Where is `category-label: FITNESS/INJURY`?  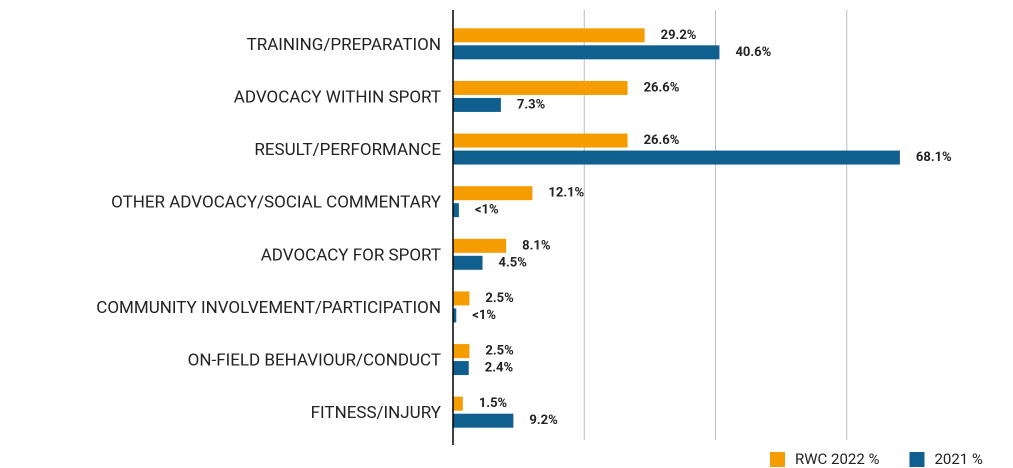 category-label: FITNESS/INJURY is located at coordinates (376, 413).